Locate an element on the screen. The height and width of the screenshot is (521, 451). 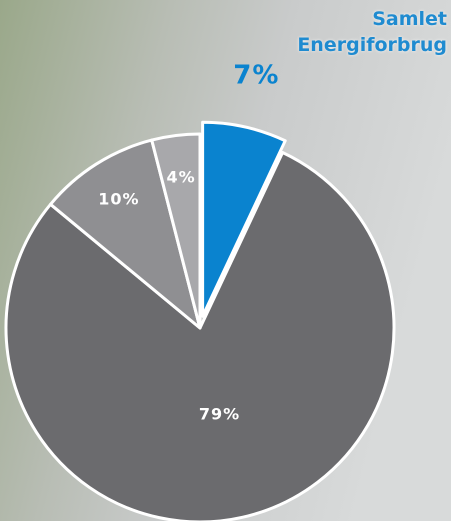
data-label: 79% is located at coordinates (219, 414).